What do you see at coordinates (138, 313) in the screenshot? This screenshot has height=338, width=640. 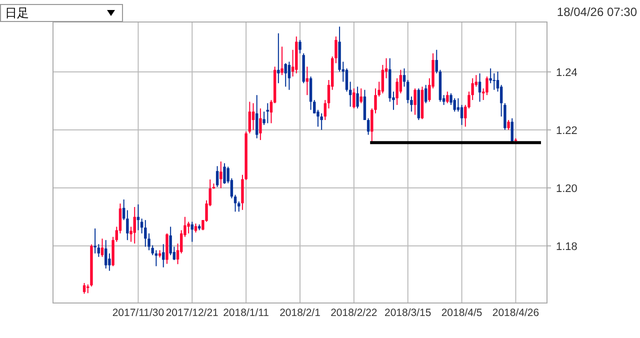 I see `x-tick-label: 2017/11/30` at bounding box center [138, 313].